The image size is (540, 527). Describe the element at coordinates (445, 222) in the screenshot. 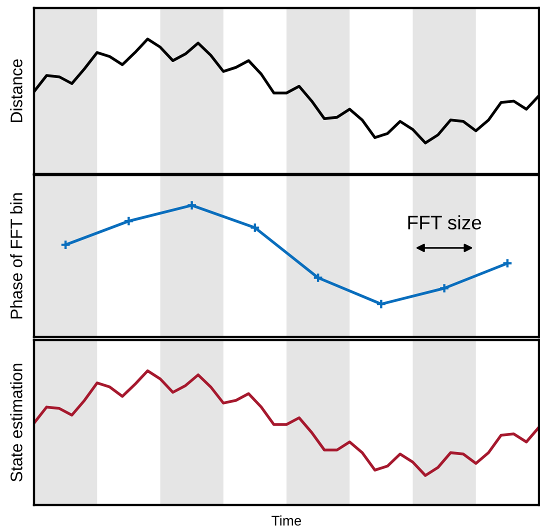

I see `annotation: FFT size` at that location.